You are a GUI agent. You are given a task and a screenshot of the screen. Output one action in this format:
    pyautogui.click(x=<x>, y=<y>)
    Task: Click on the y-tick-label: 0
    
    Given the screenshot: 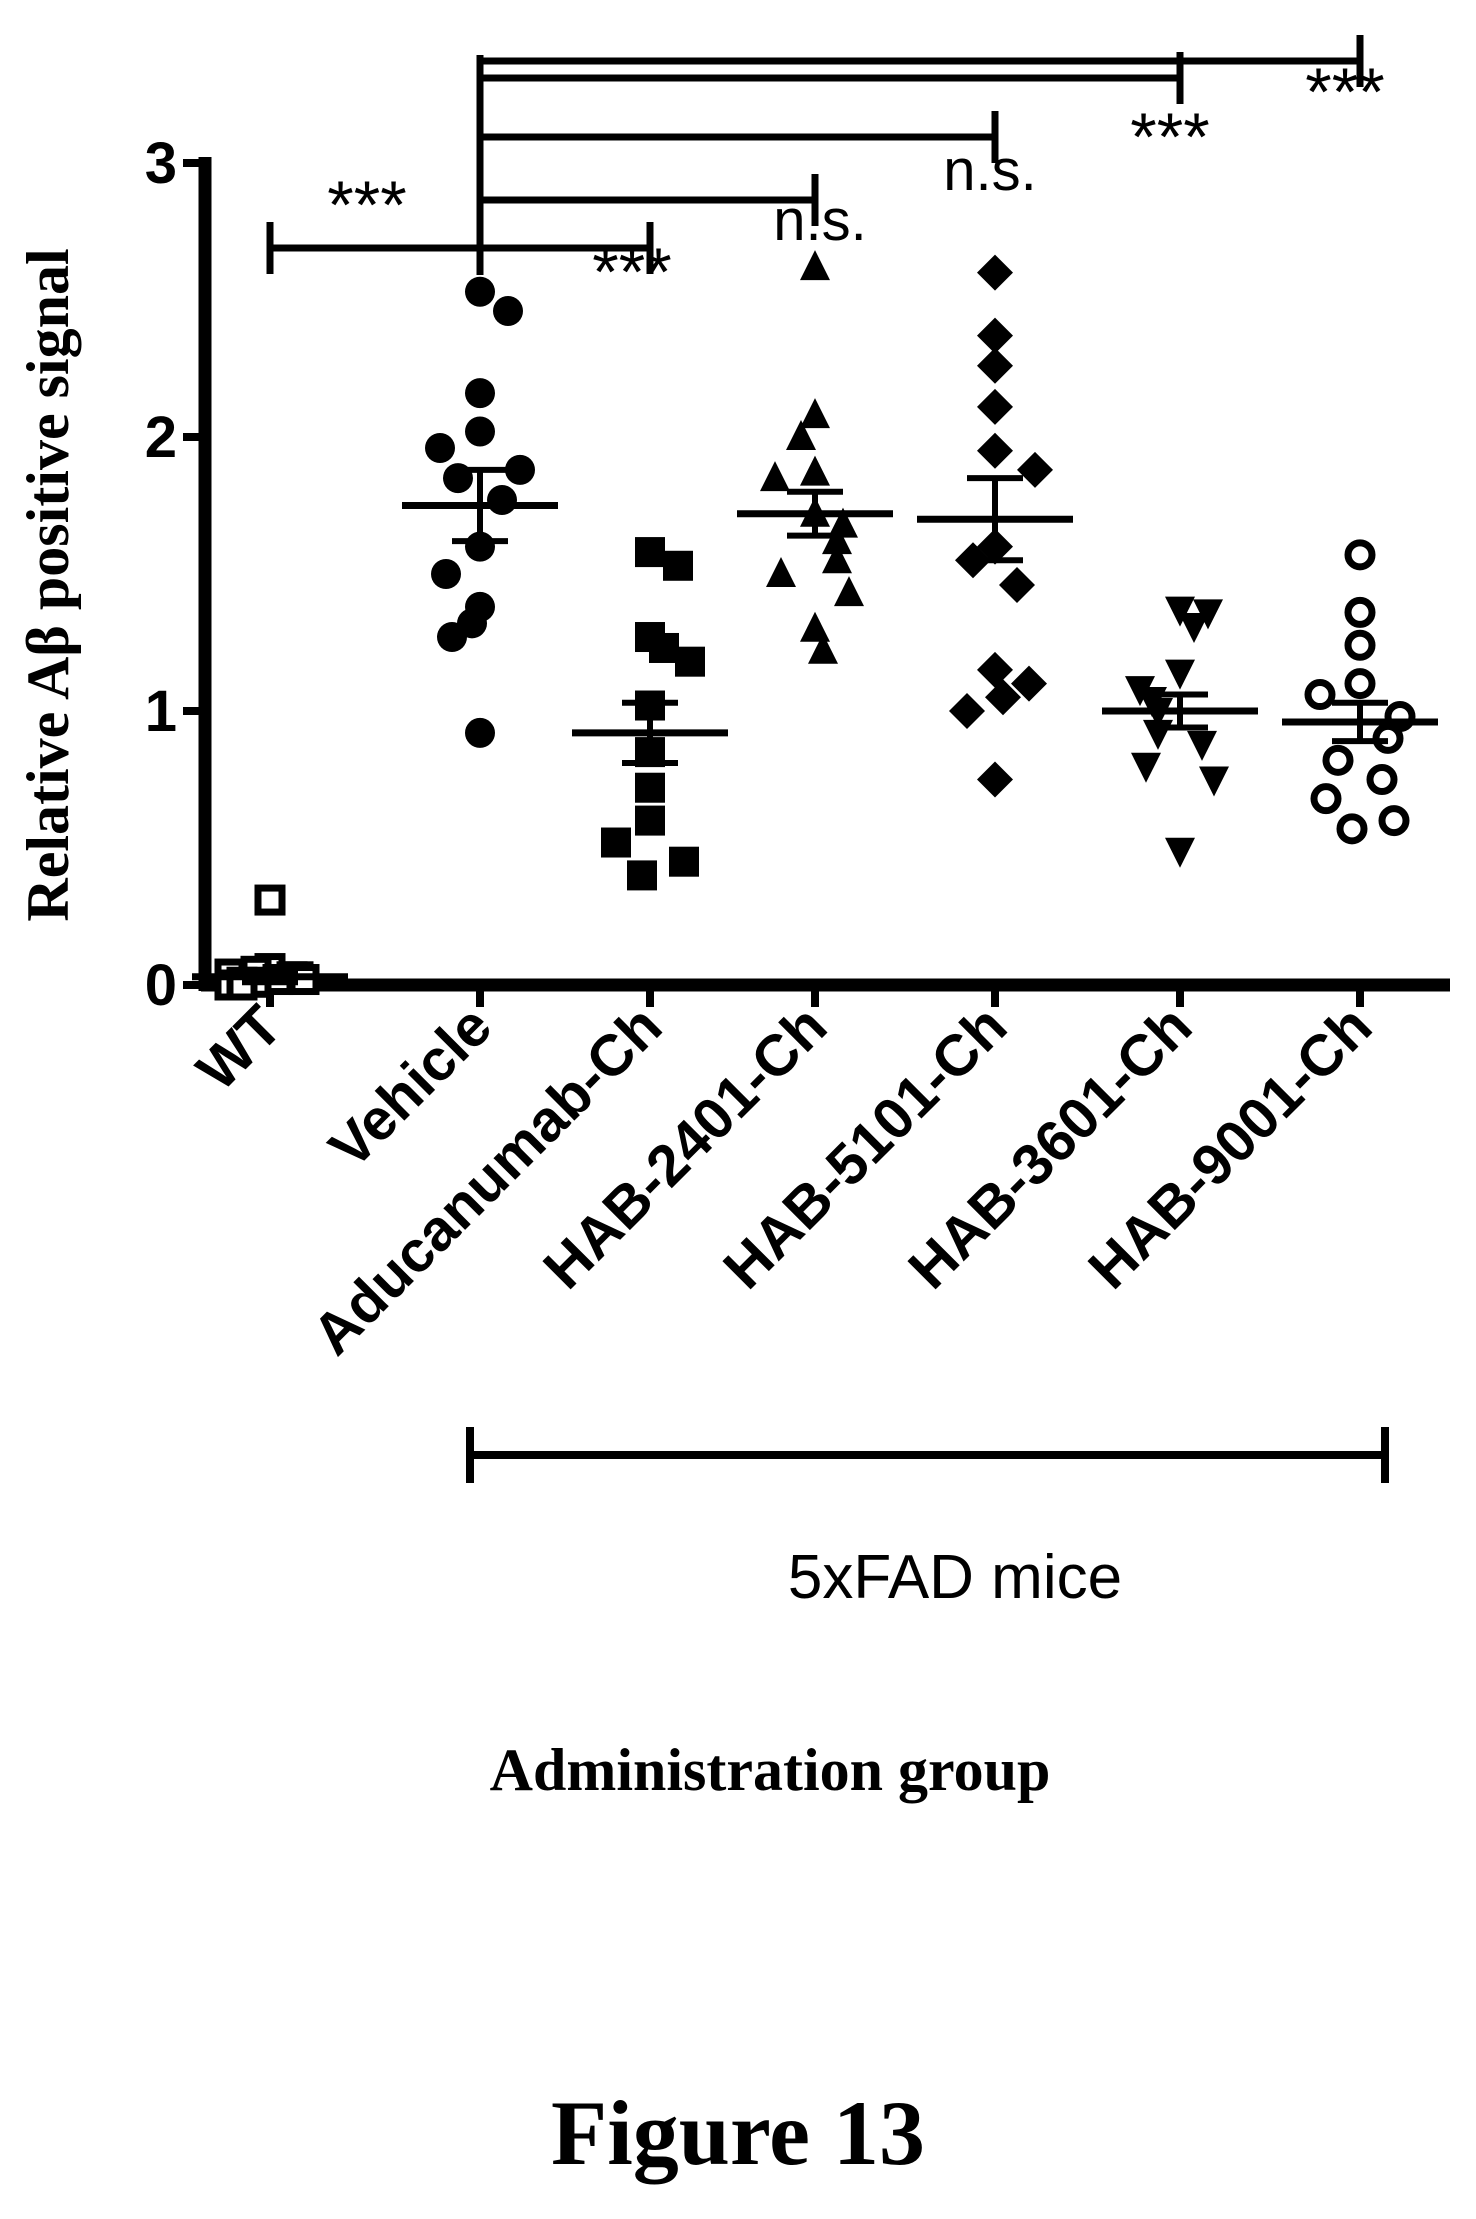 What is the action you would take?
    pyautogui.click(x=161, y=985)
    